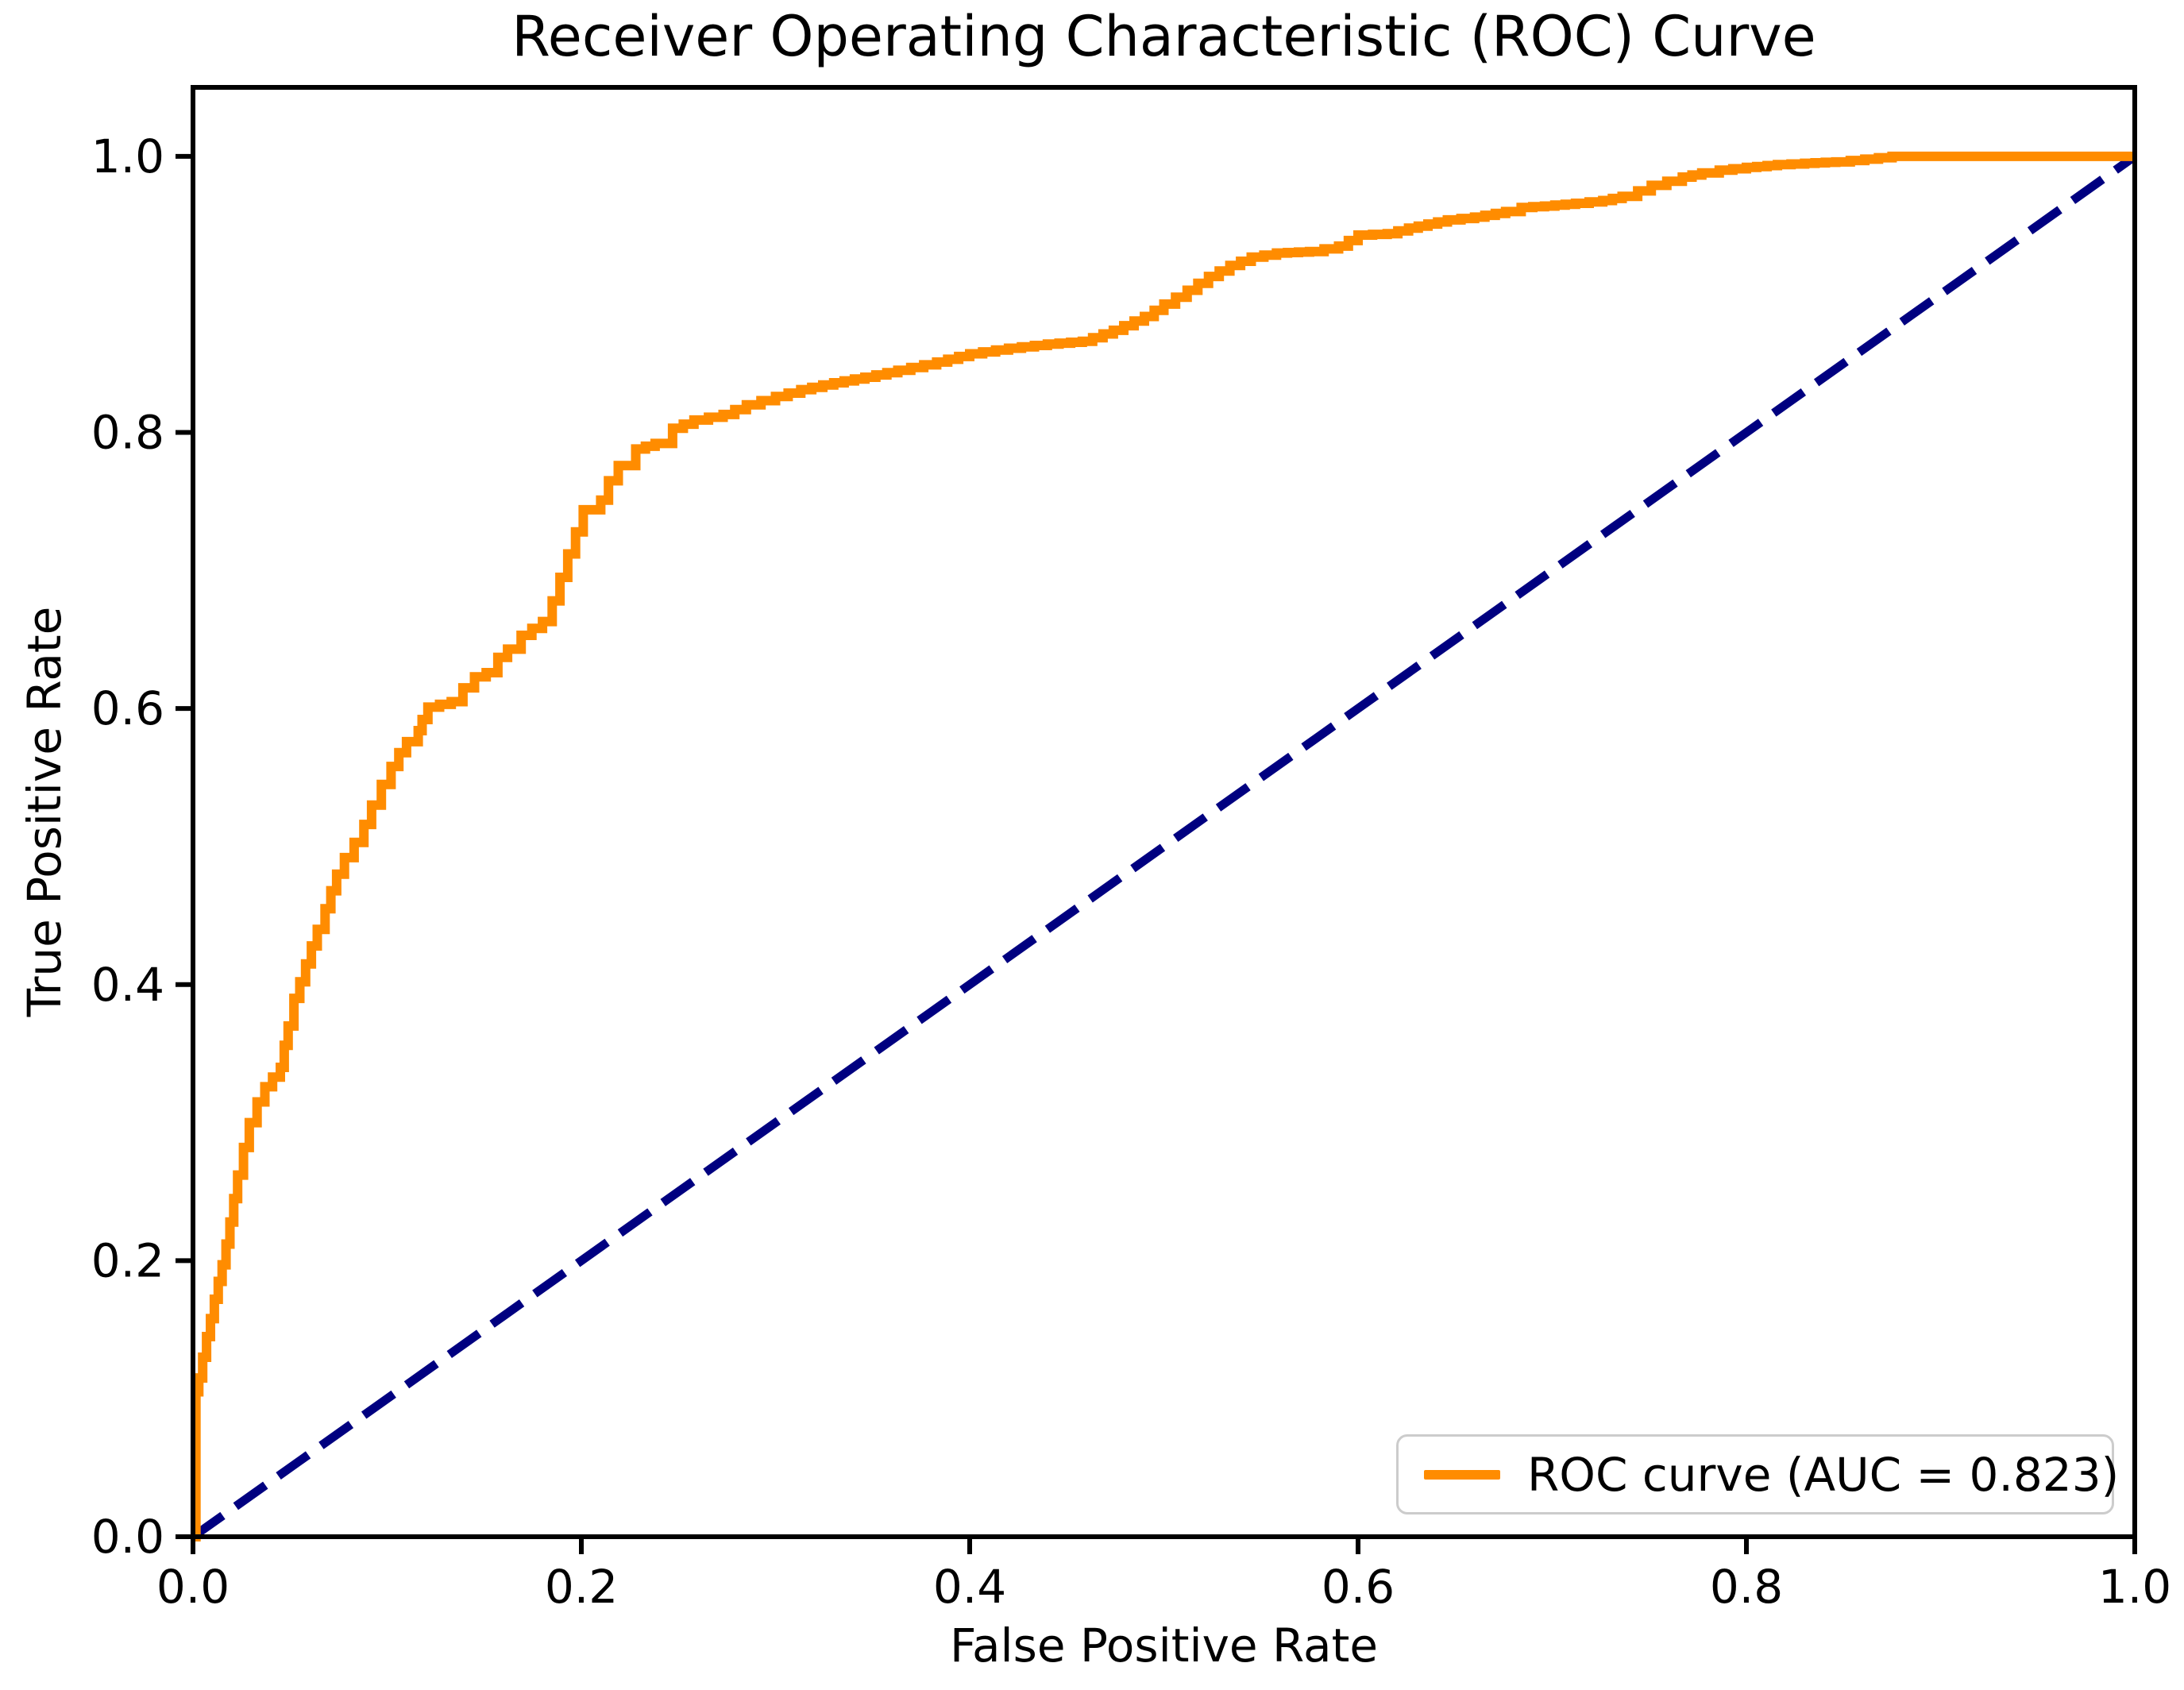  I want to click on x-tick-label: 0.2, so click(581, 1587).